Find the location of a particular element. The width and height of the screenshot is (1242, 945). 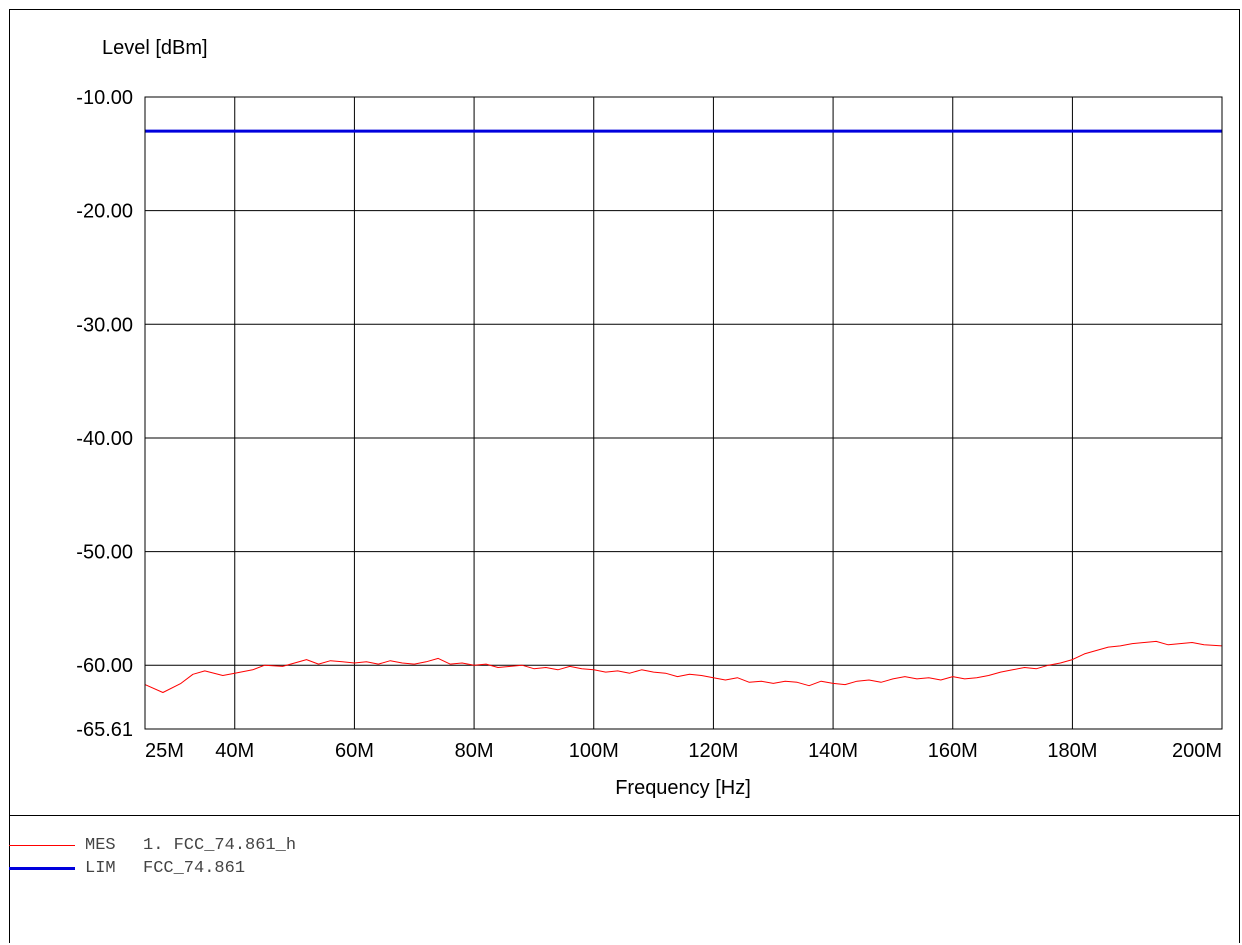

legend-tag-lim: LIM is located at coordinates (100, 868).